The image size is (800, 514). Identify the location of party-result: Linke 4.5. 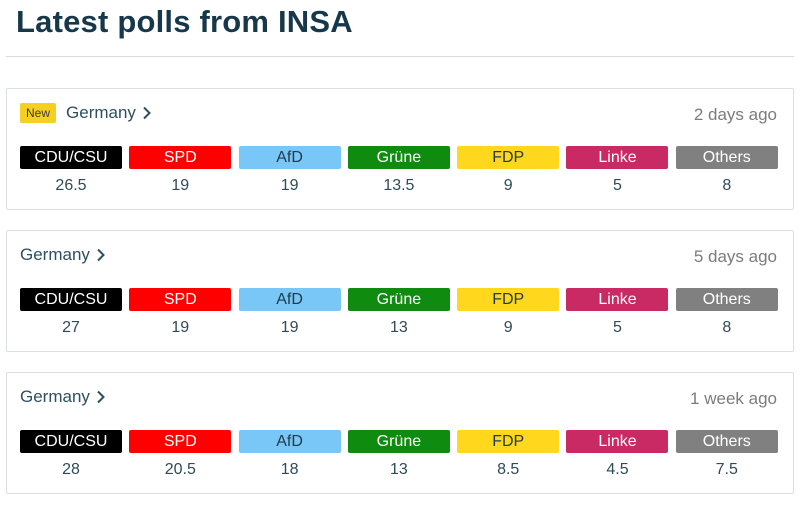
(617, 454).